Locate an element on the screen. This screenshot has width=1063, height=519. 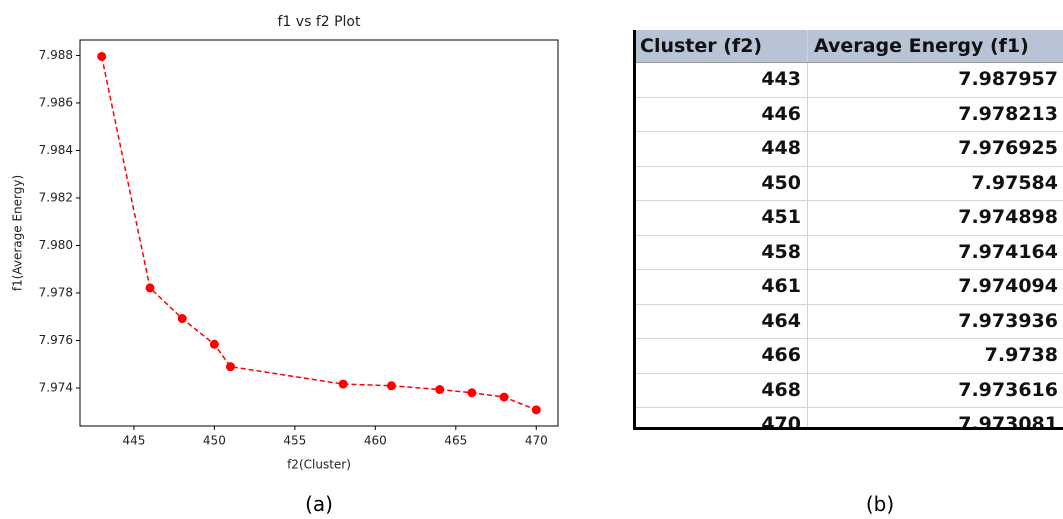
x-tick-label: 470 is located at coordinates (536, 441).